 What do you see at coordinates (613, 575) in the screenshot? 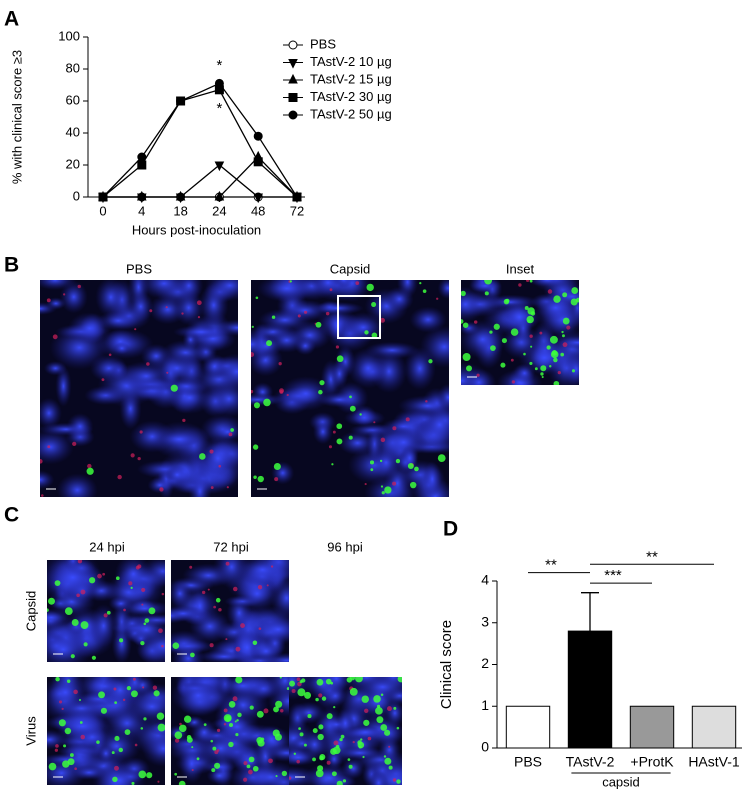
I see `significance-label: ***` at bounding box center [613, 575].